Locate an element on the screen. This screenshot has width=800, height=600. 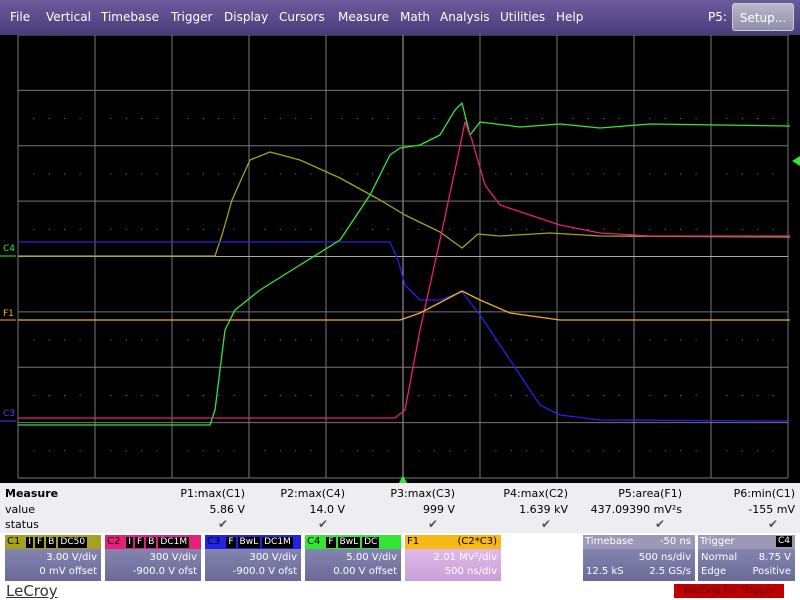
trigger-body: Normal 8.75 V Edge Positive is located at coordinates (746, 565).